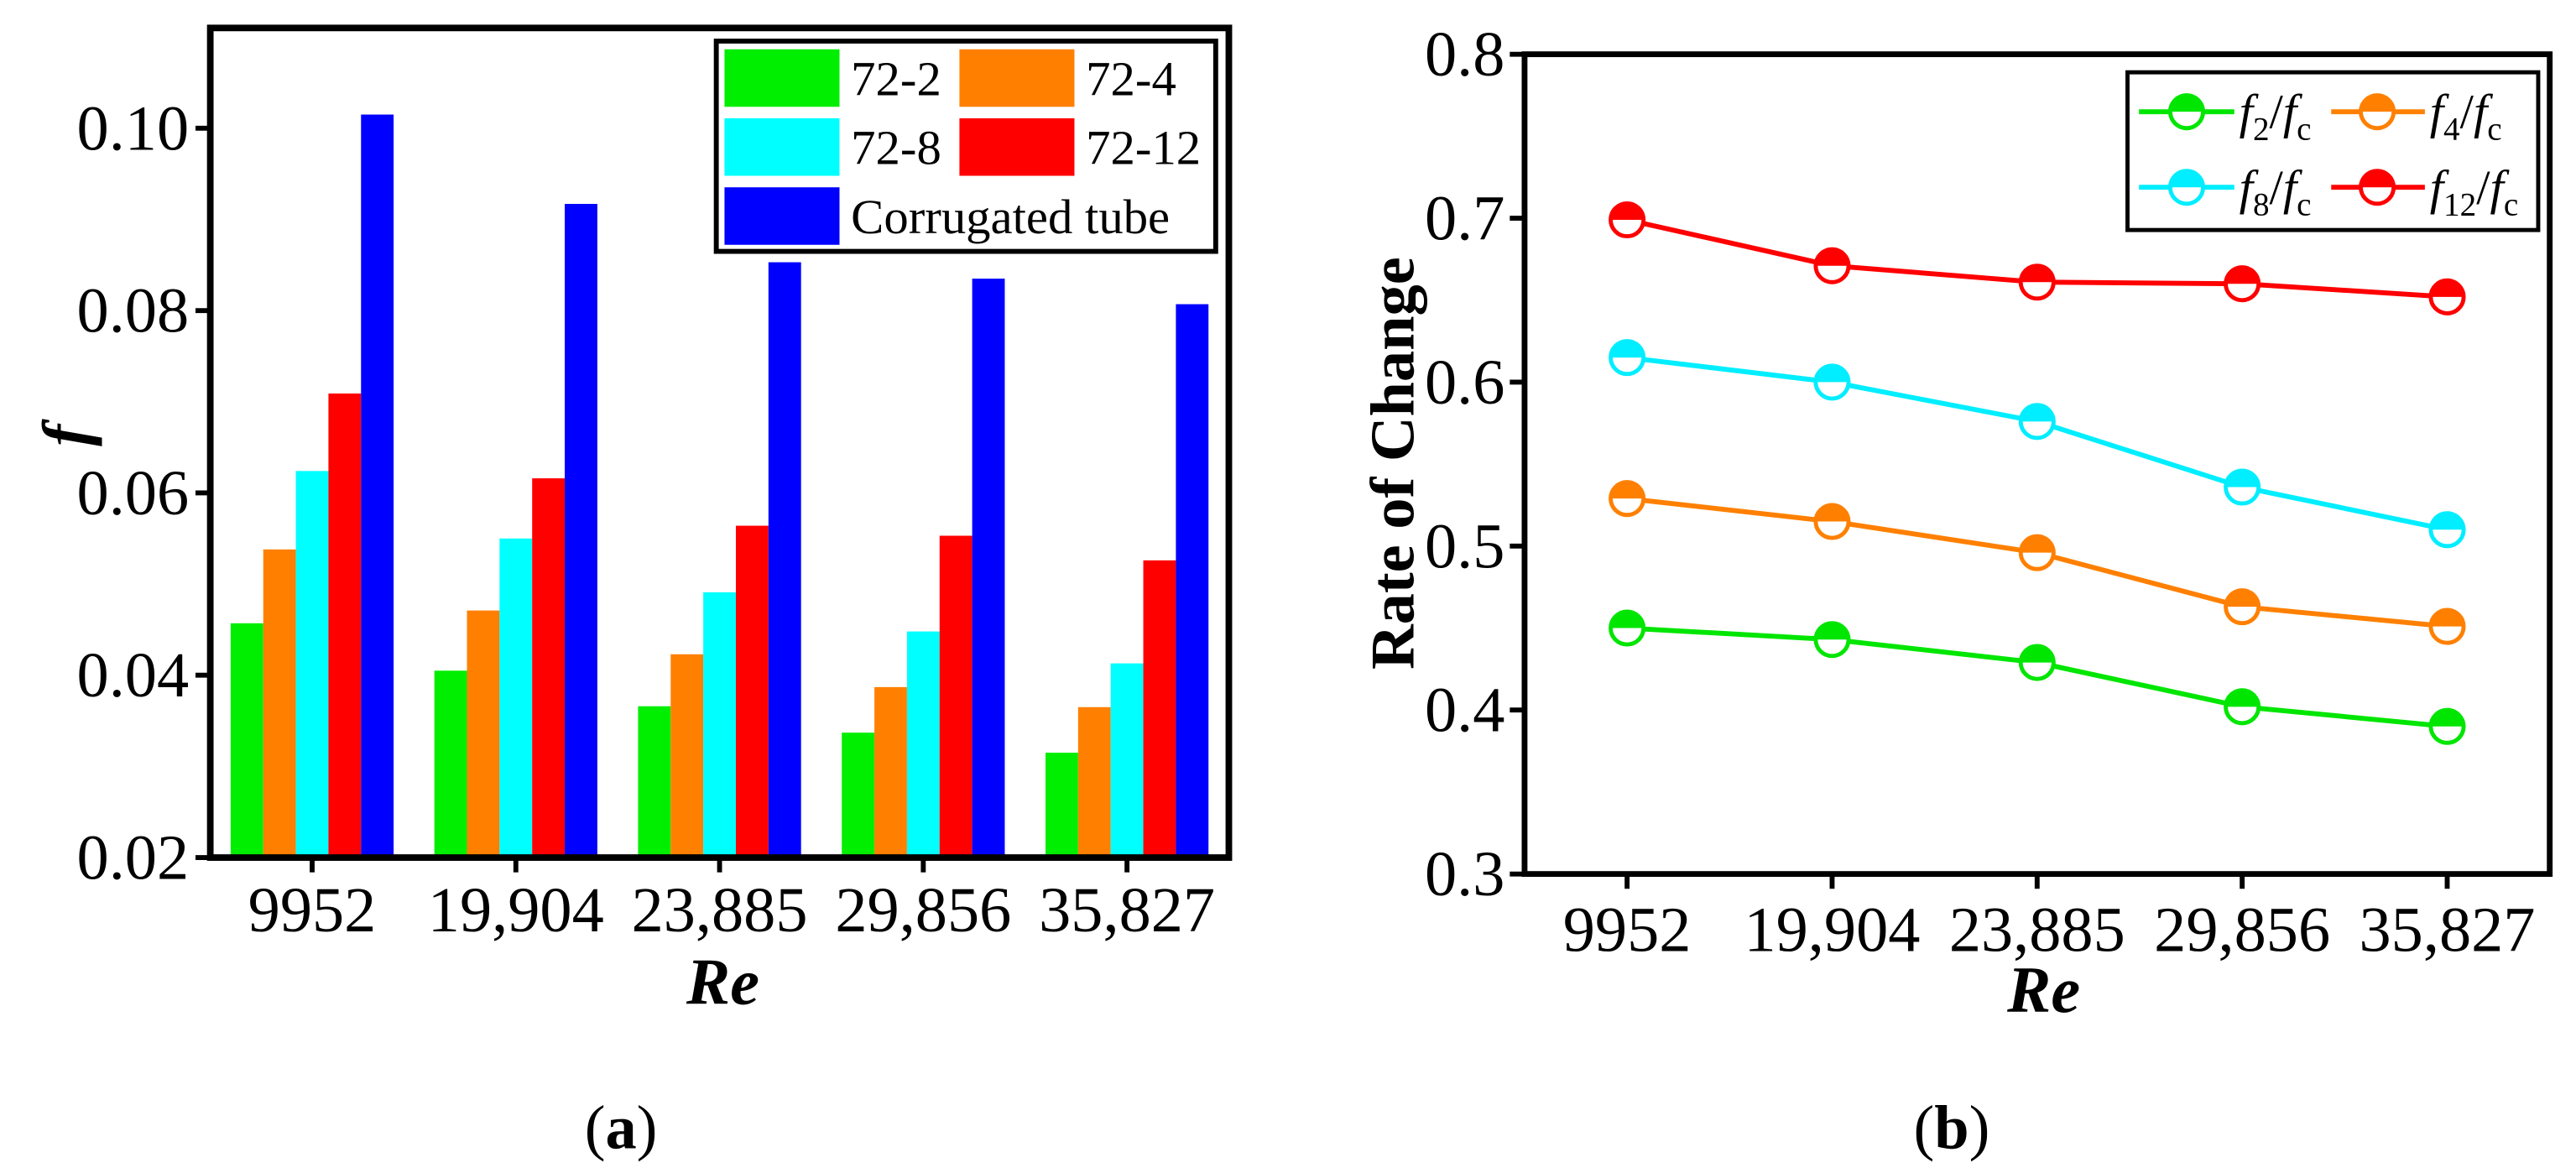  I want to click on panel-b-caption: (b), so click(1952, 1128).